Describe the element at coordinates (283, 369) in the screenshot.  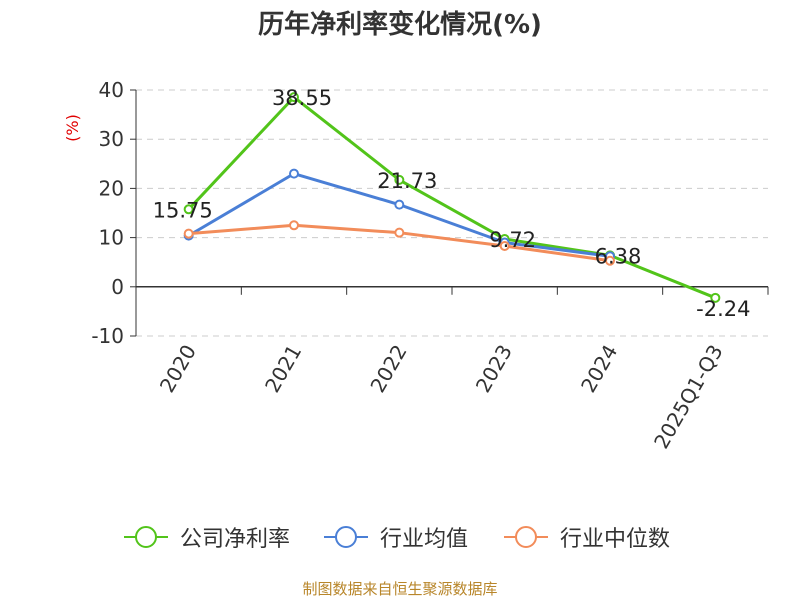
I see `x-tick-label: 2021` at that location.